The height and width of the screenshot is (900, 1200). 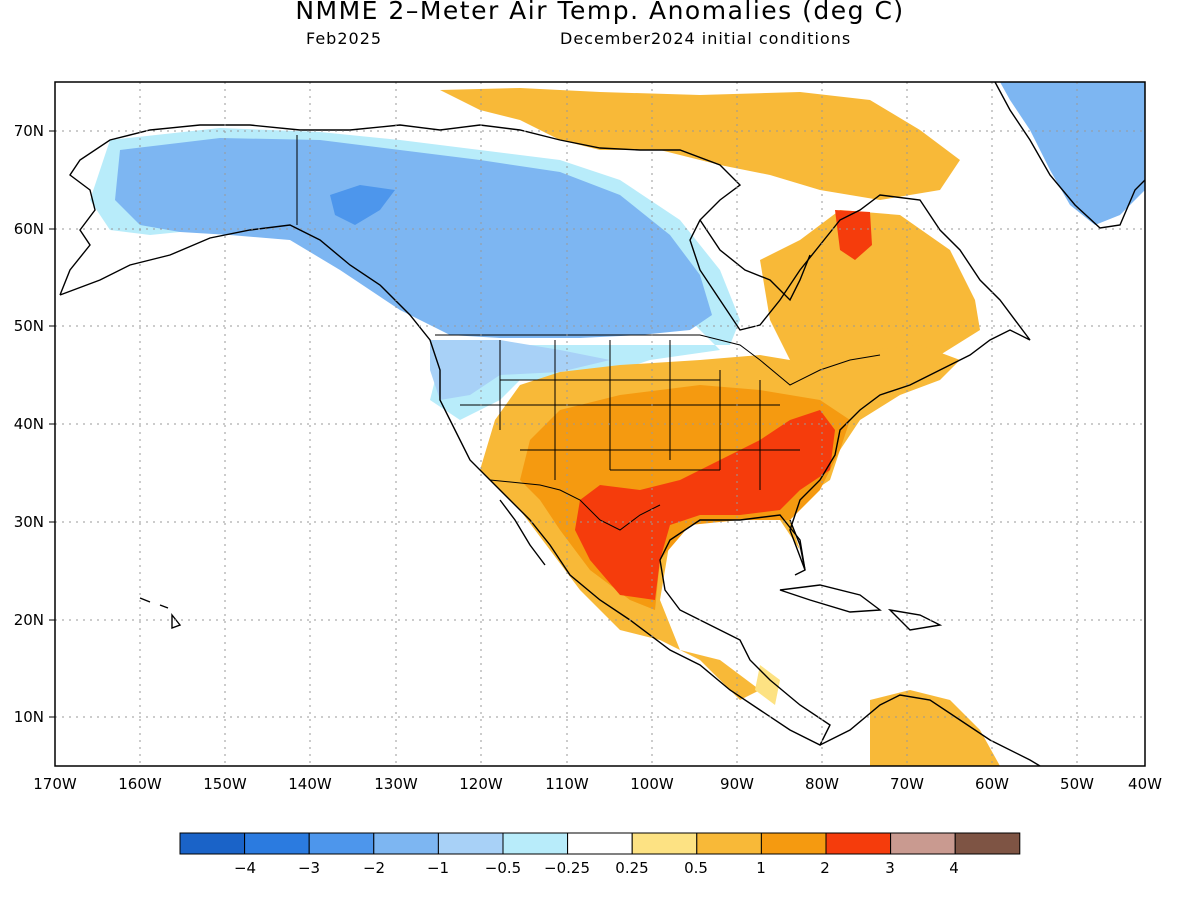 What do you see at coordinates (825, 868) in the screenshot?
I see `colorbar-label: 2` at bounding box center [825, 868].